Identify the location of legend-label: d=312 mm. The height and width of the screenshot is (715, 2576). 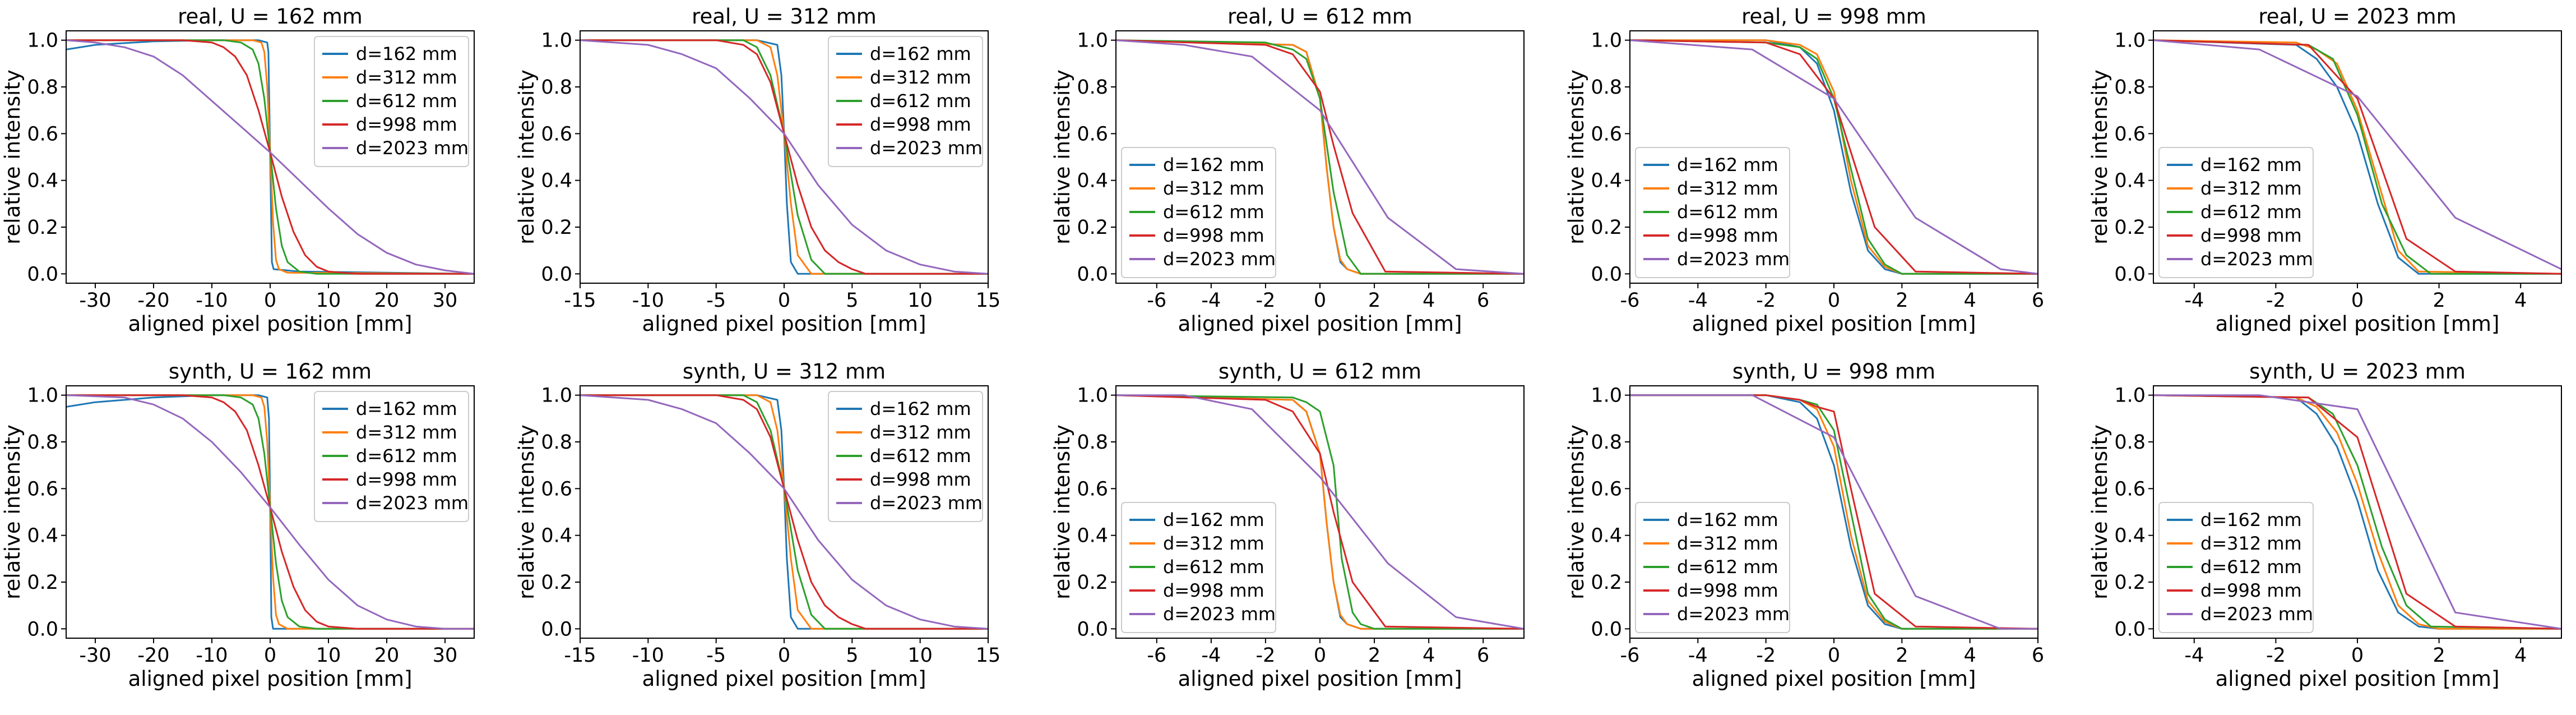
(1727, 188).